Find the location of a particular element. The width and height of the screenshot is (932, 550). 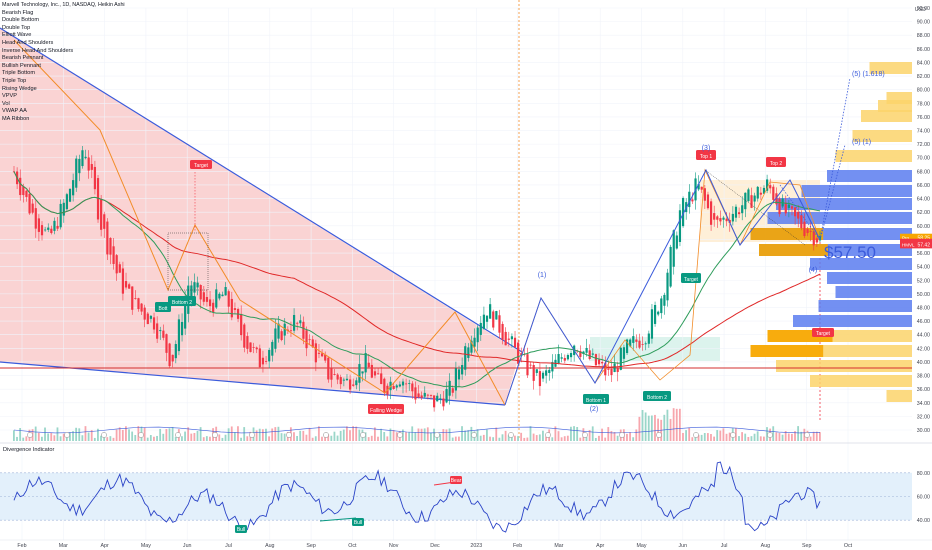

legend-item: Head And Shoulders is located at coordinates (28, 42).